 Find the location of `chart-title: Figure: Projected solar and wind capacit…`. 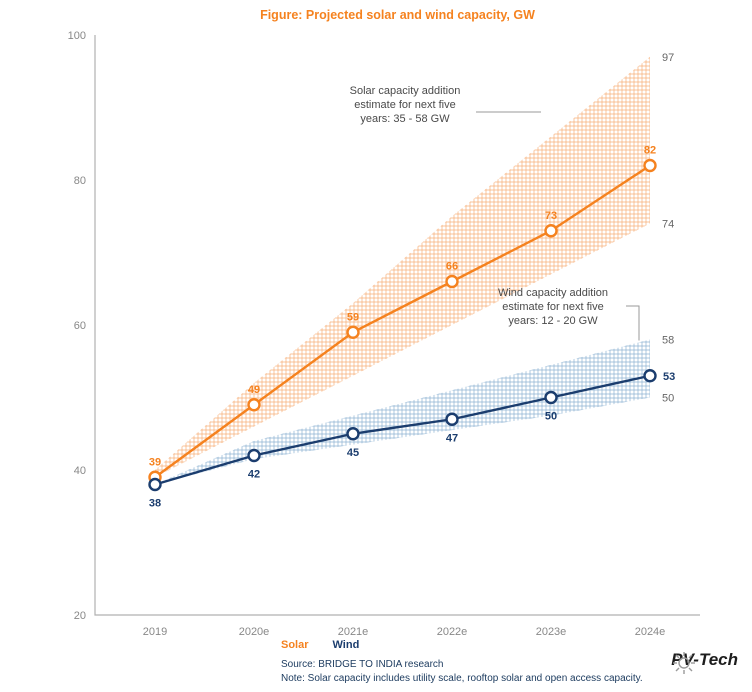

chart-title: Figure: Projected solar and wind capacit… is located at coordinates (397, 15).